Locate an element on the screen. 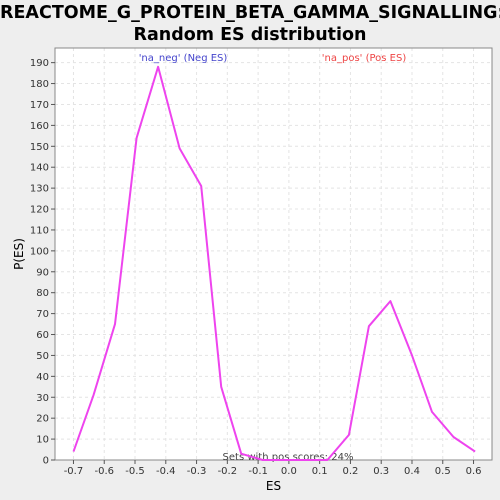  y-tick-label: 20 is located at coordinates (42, 419).